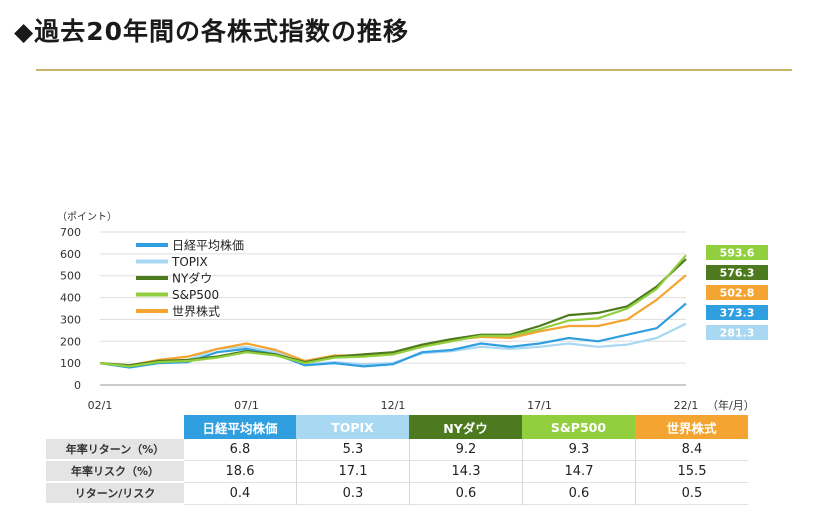  What do you see at coordinates (87, 217) in the screenshot?
I see `y-axis-unit-label: （ポイント）` at bounding box center [87, 217].